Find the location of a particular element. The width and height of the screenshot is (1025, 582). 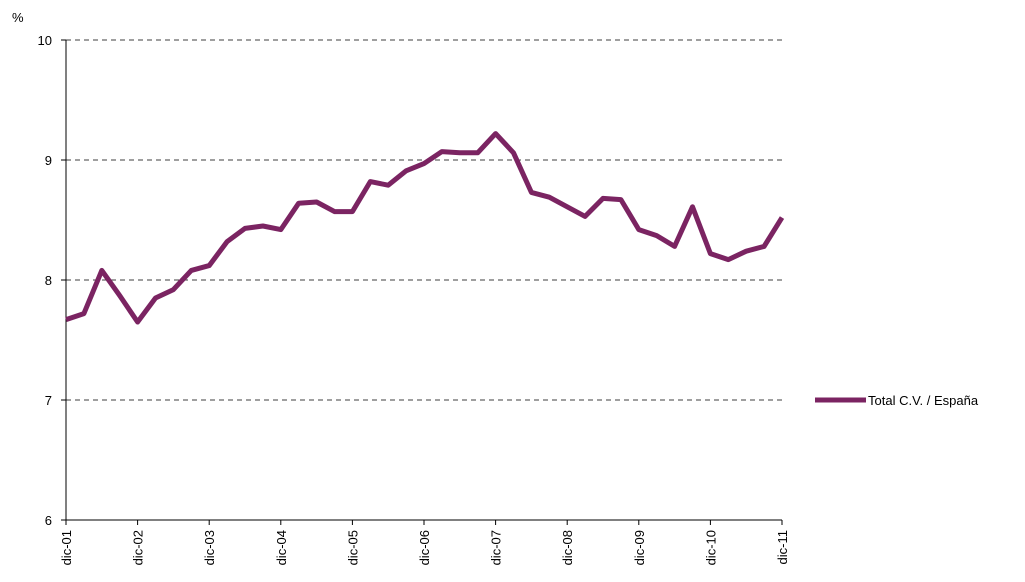

legend-label: Total C.V. / España is located at coordinates (923, 400).